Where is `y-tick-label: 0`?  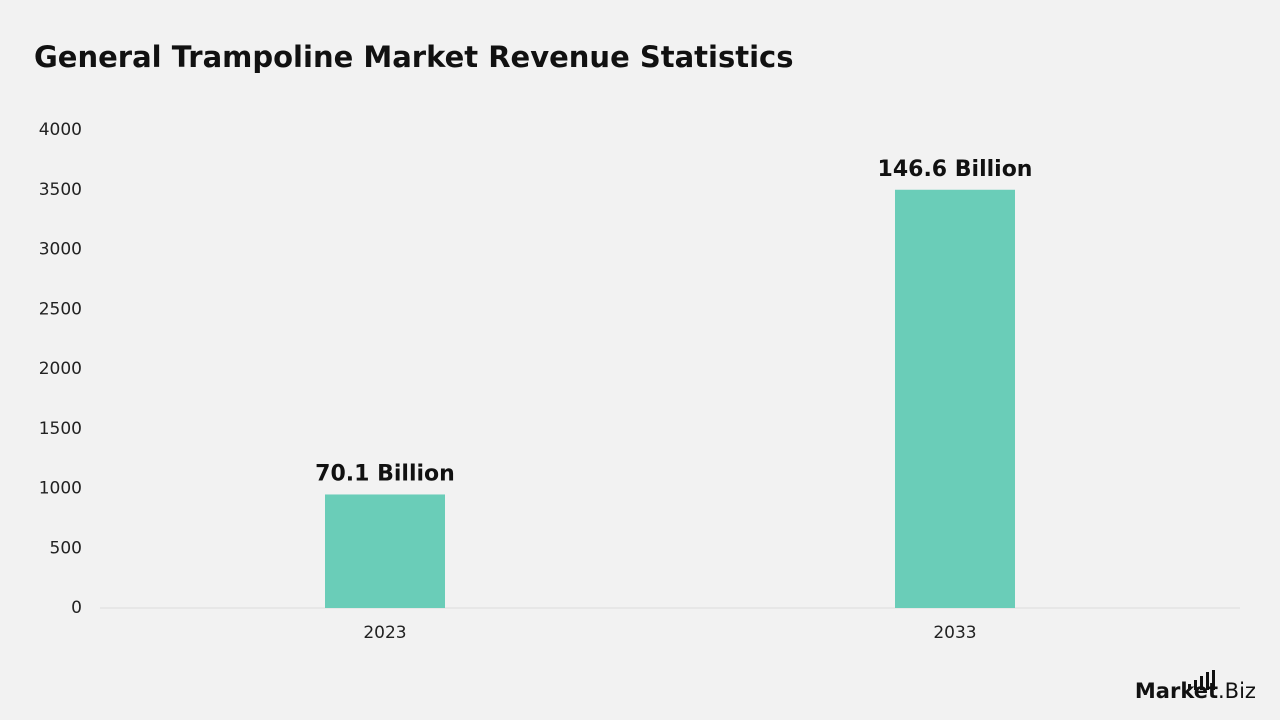
y-tick-label: 0 is located at coordinates (76, 608).